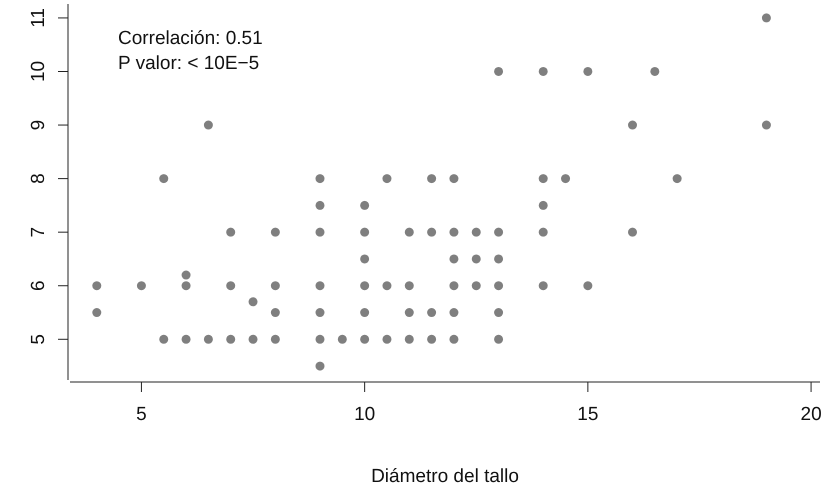 Image resolution: width=833 pixels, height=494 pixels. I want to click on x-tick-label: 5, so click(141, 414).